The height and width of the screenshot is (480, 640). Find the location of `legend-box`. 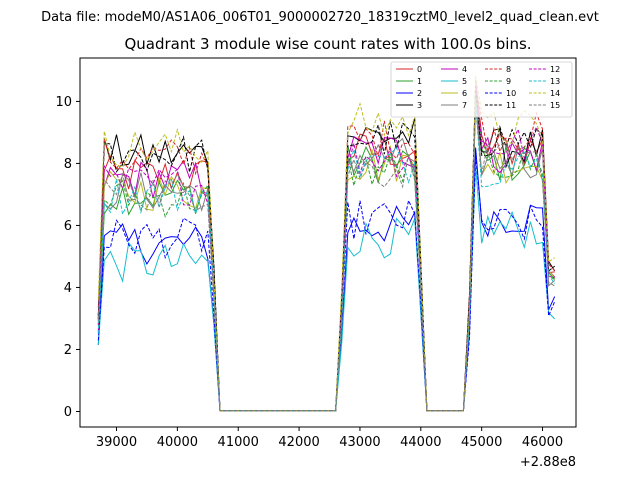

legend-box is located at coordinates (481, 89).